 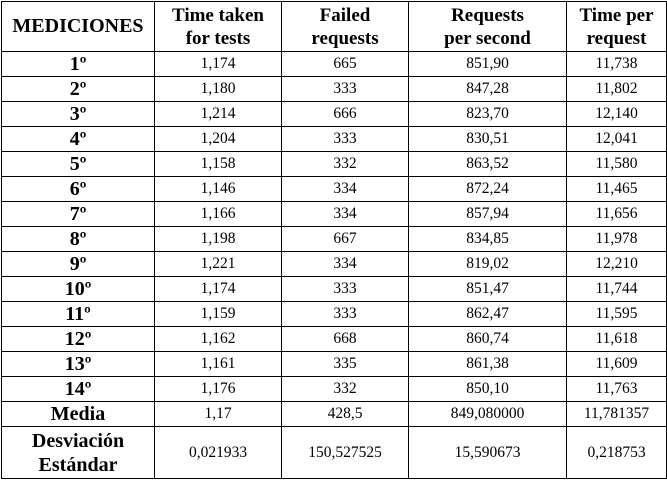 What do you see at coordinates (616, 89) in the screenshot?
I see `time-per-request-cell: 11,802` at bounding box center [616, 89].